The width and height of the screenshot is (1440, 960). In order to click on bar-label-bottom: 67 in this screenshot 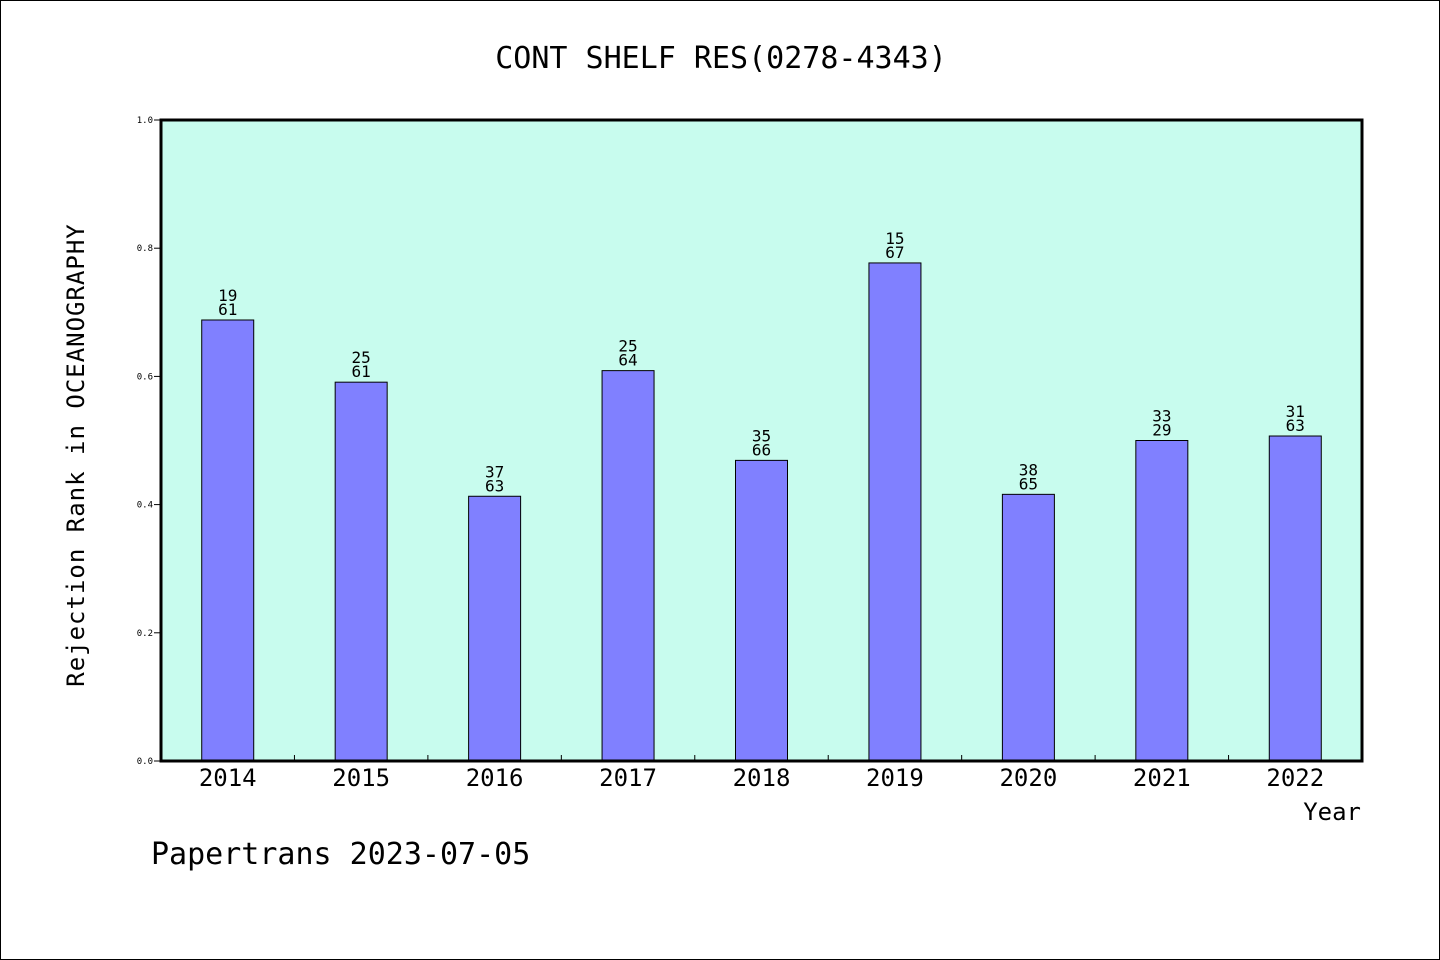, I will do `click(894, 252)`.